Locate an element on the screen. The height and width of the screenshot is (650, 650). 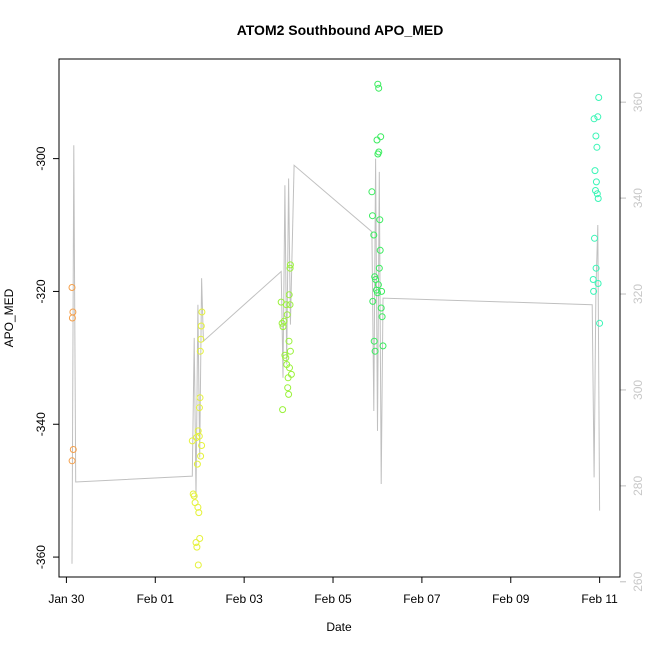
x-tick-label-5: Feb 07 is located at coordinates (422, 599).